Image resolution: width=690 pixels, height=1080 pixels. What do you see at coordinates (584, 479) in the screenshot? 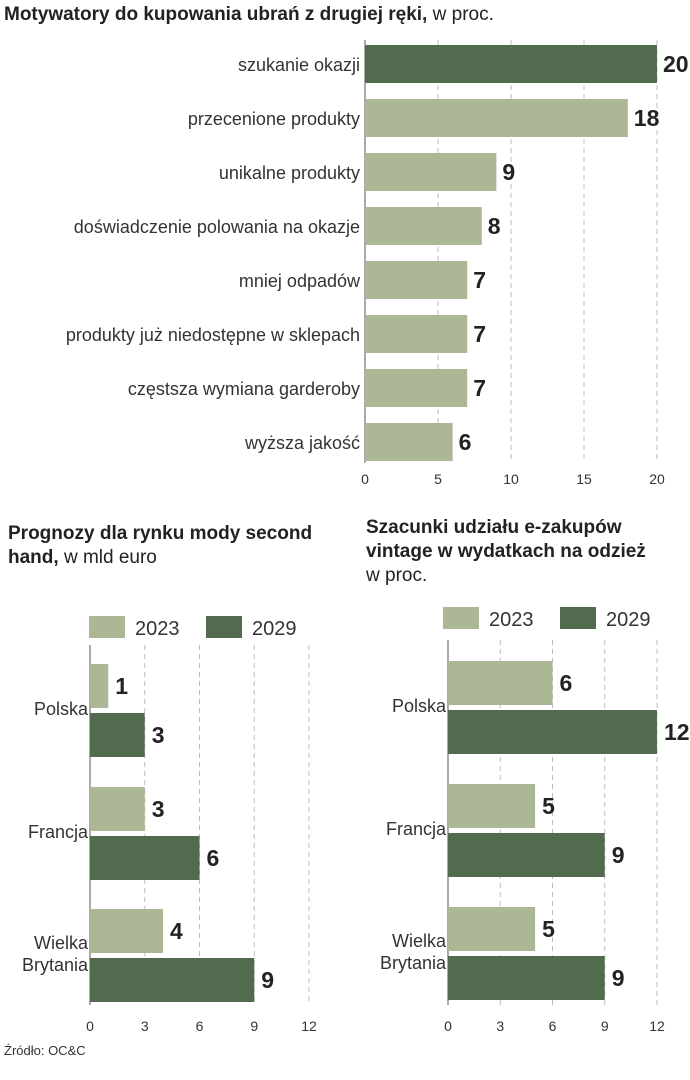
I see `c1-x-tick-label: 15` at bounding box center [584, 479].